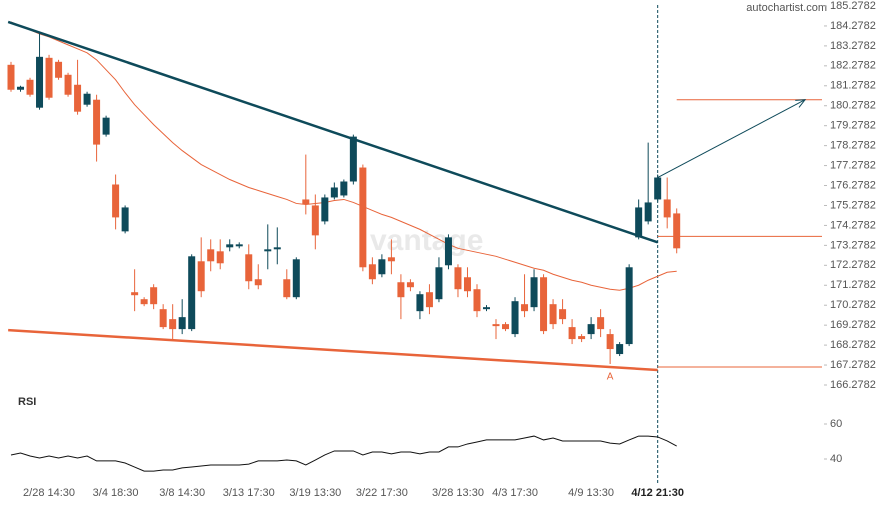  I want to click on source-label: autochartist.com, so click(786, 8).